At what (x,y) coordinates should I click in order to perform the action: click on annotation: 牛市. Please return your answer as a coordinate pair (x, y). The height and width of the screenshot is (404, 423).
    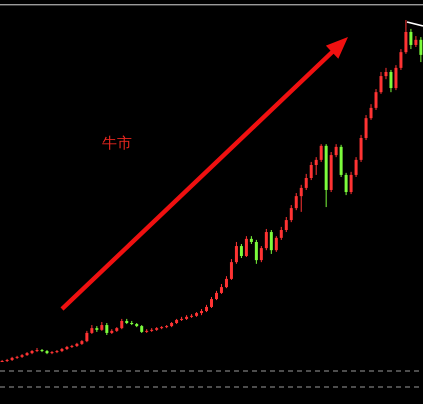
    Looking at the image, I should click on (117, 143).